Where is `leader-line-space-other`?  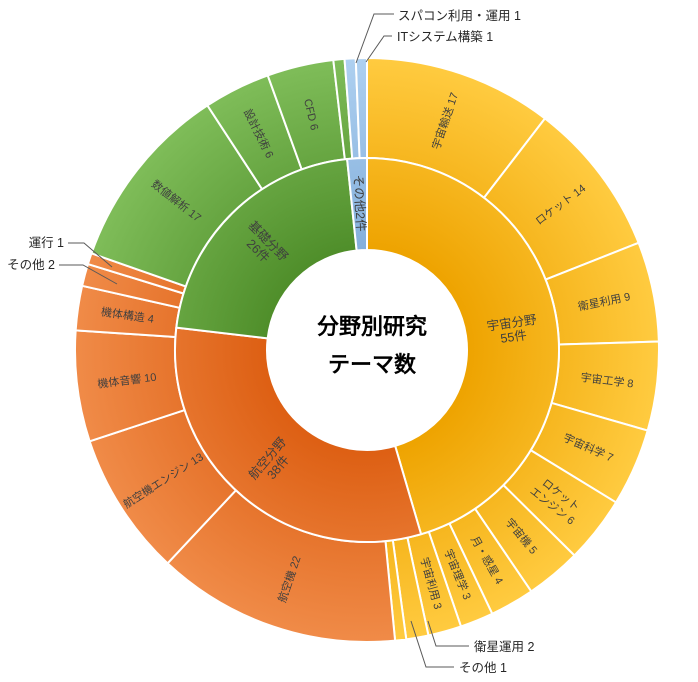 leader-line-space-other is located at coordinates (432, 644).